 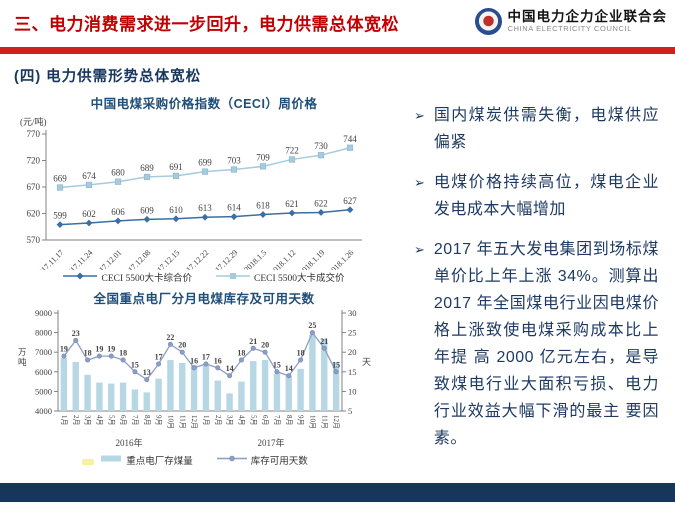 I want to click on svg-text: 14, so click(x=289, y=368).